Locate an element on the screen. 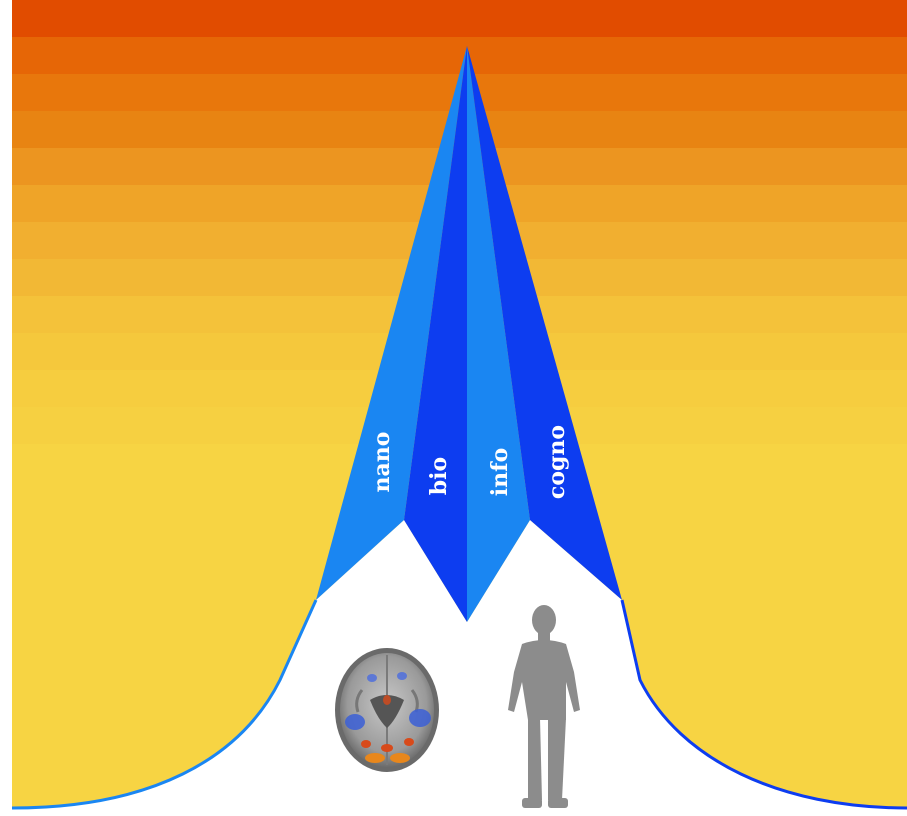  bell-curve-outline is located at coordinates (164, 704).